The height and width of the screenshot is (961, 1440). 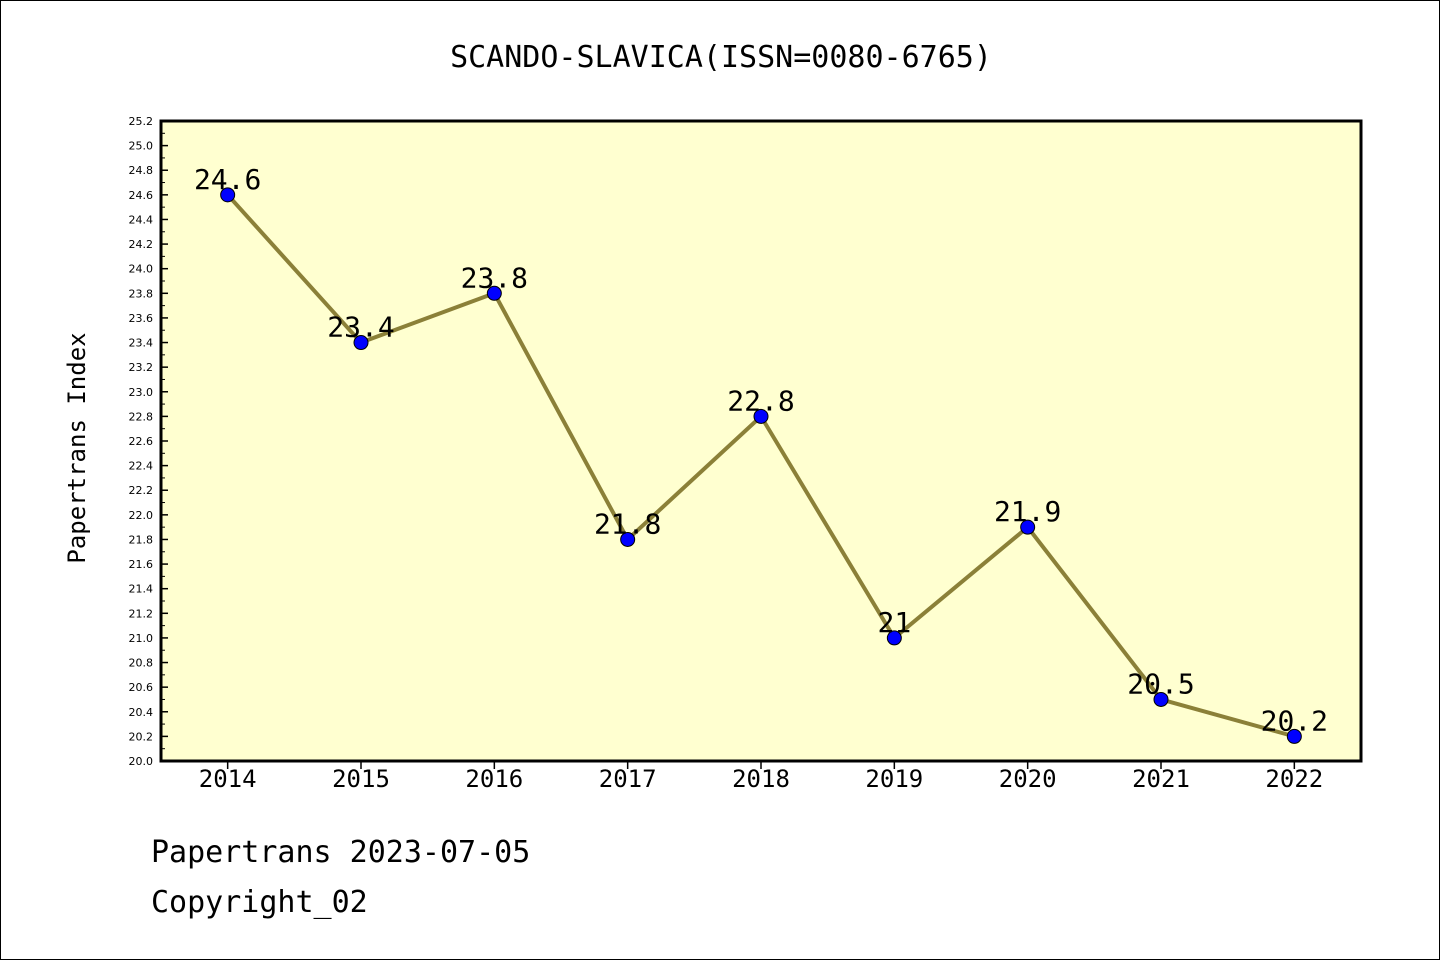 What do you see at coordinates (628, 779) in the screenshot?
I see `x-tick-label: 2017` at bounding box center [628, 779].